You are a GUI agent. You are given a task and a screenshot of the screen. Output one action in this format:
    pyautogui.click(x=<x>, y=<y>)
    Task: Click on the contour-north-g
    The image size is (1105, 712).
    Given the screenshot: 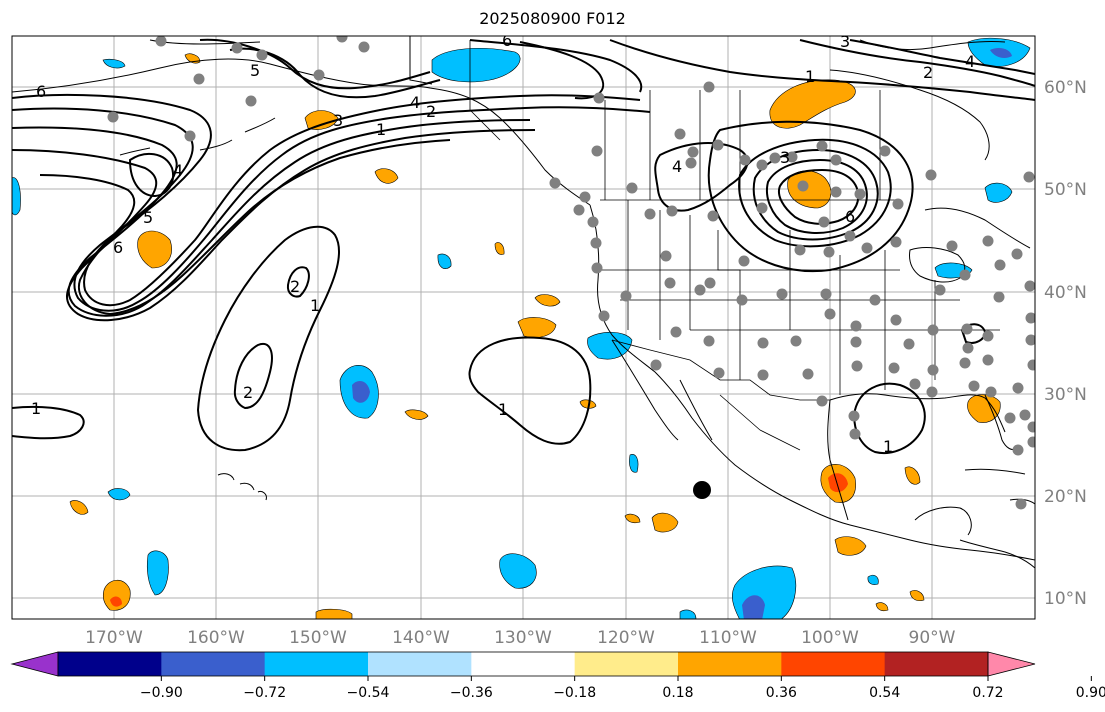 What is the action you would take?
    pyautogui.click(x=942, y=57)
    